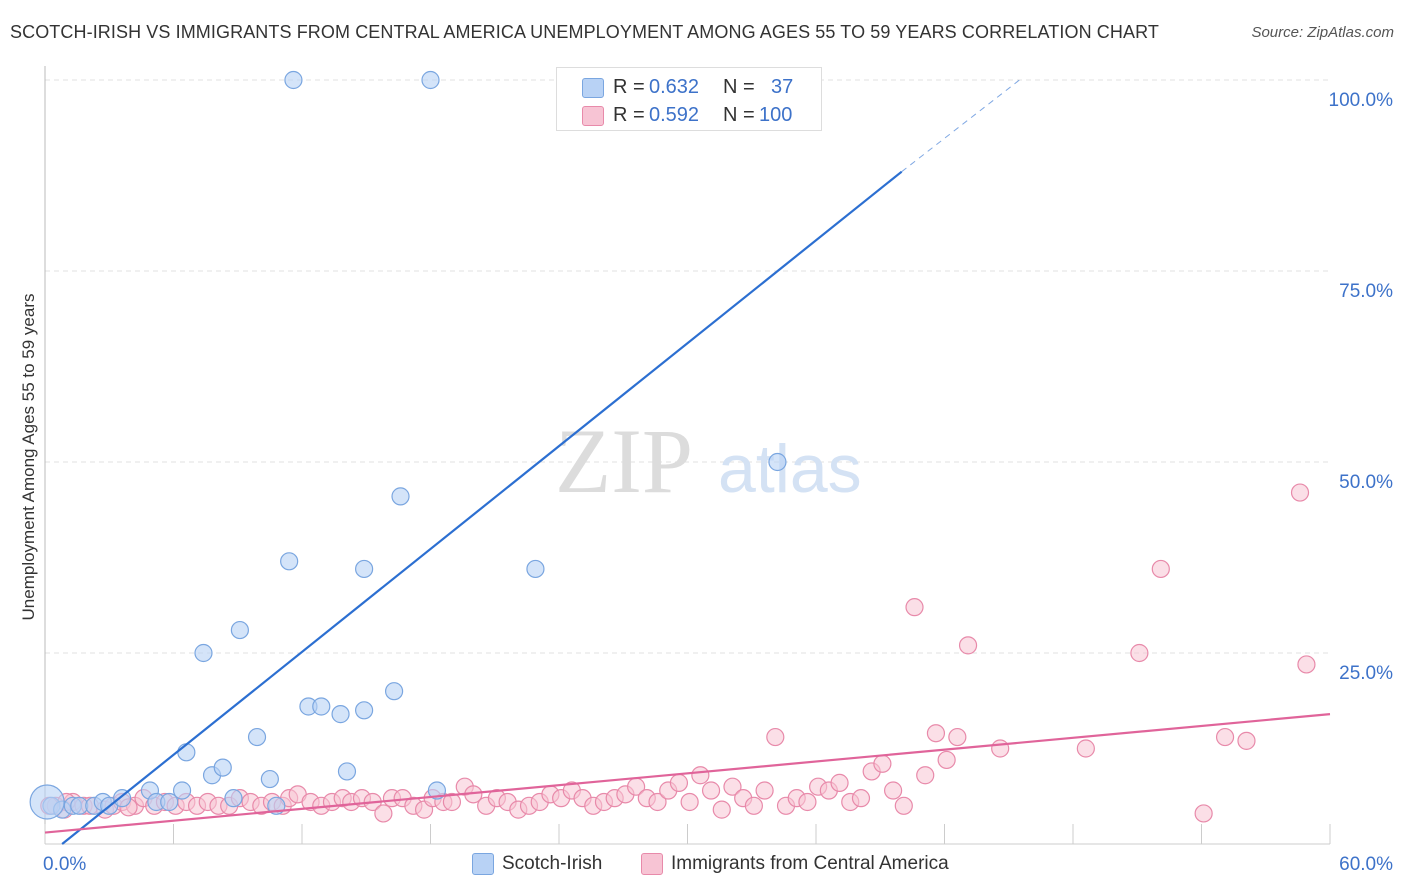 The width and height of the screenshot is (1406, 892). Describe the element at coordinates (1322, 32) in the screenshot. I see `source-label: Source: ZipAtlas.com` at that location.